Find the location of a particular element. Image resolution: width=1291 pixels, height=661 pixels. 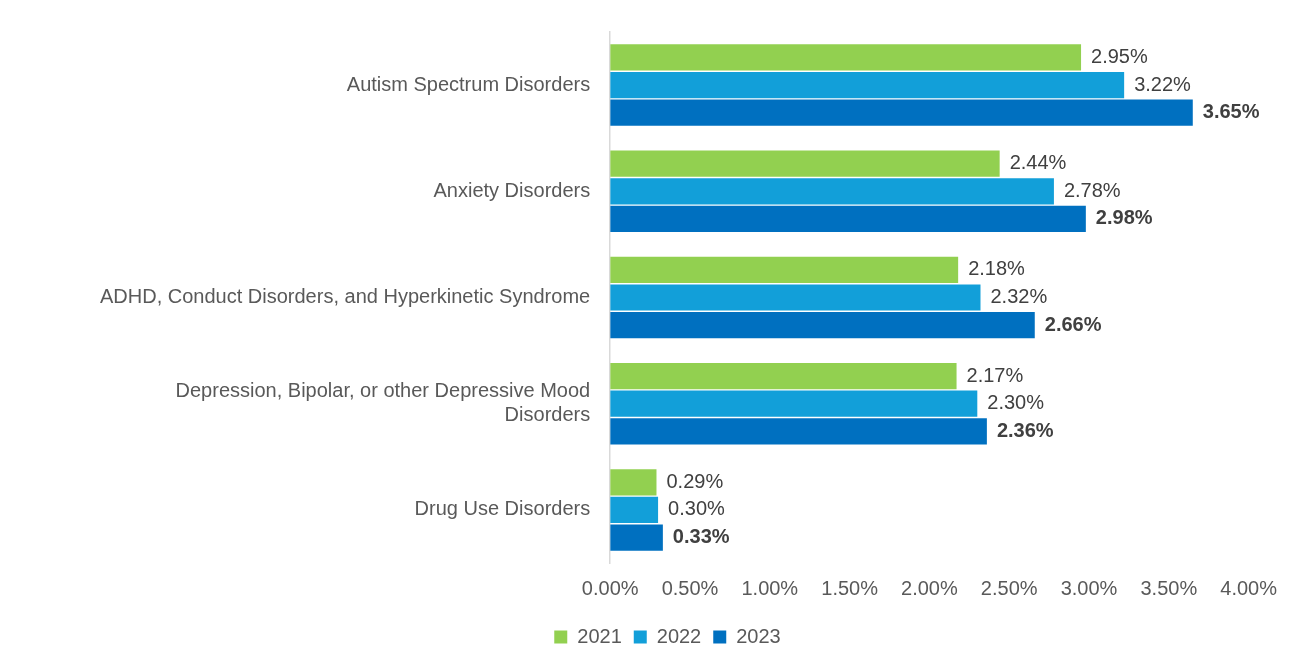

legend-label: 2022 is located at coordinates (679, 635).